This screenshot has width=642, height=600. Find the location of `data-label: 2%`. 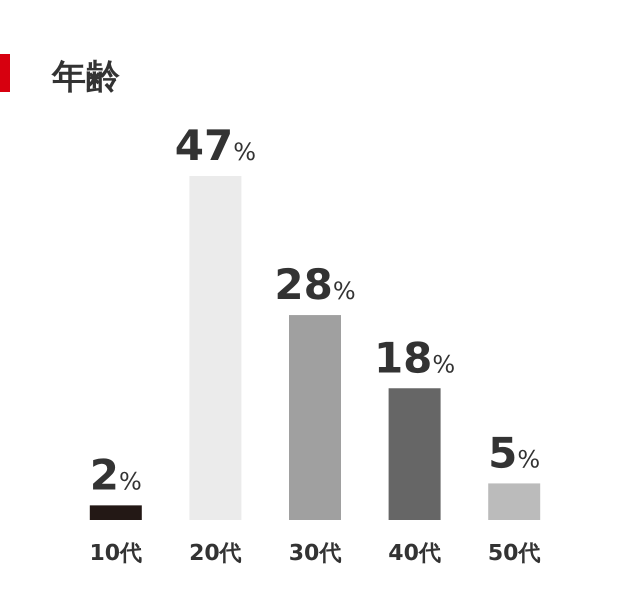

data-label: 2% is located at coordinates (116, 475).